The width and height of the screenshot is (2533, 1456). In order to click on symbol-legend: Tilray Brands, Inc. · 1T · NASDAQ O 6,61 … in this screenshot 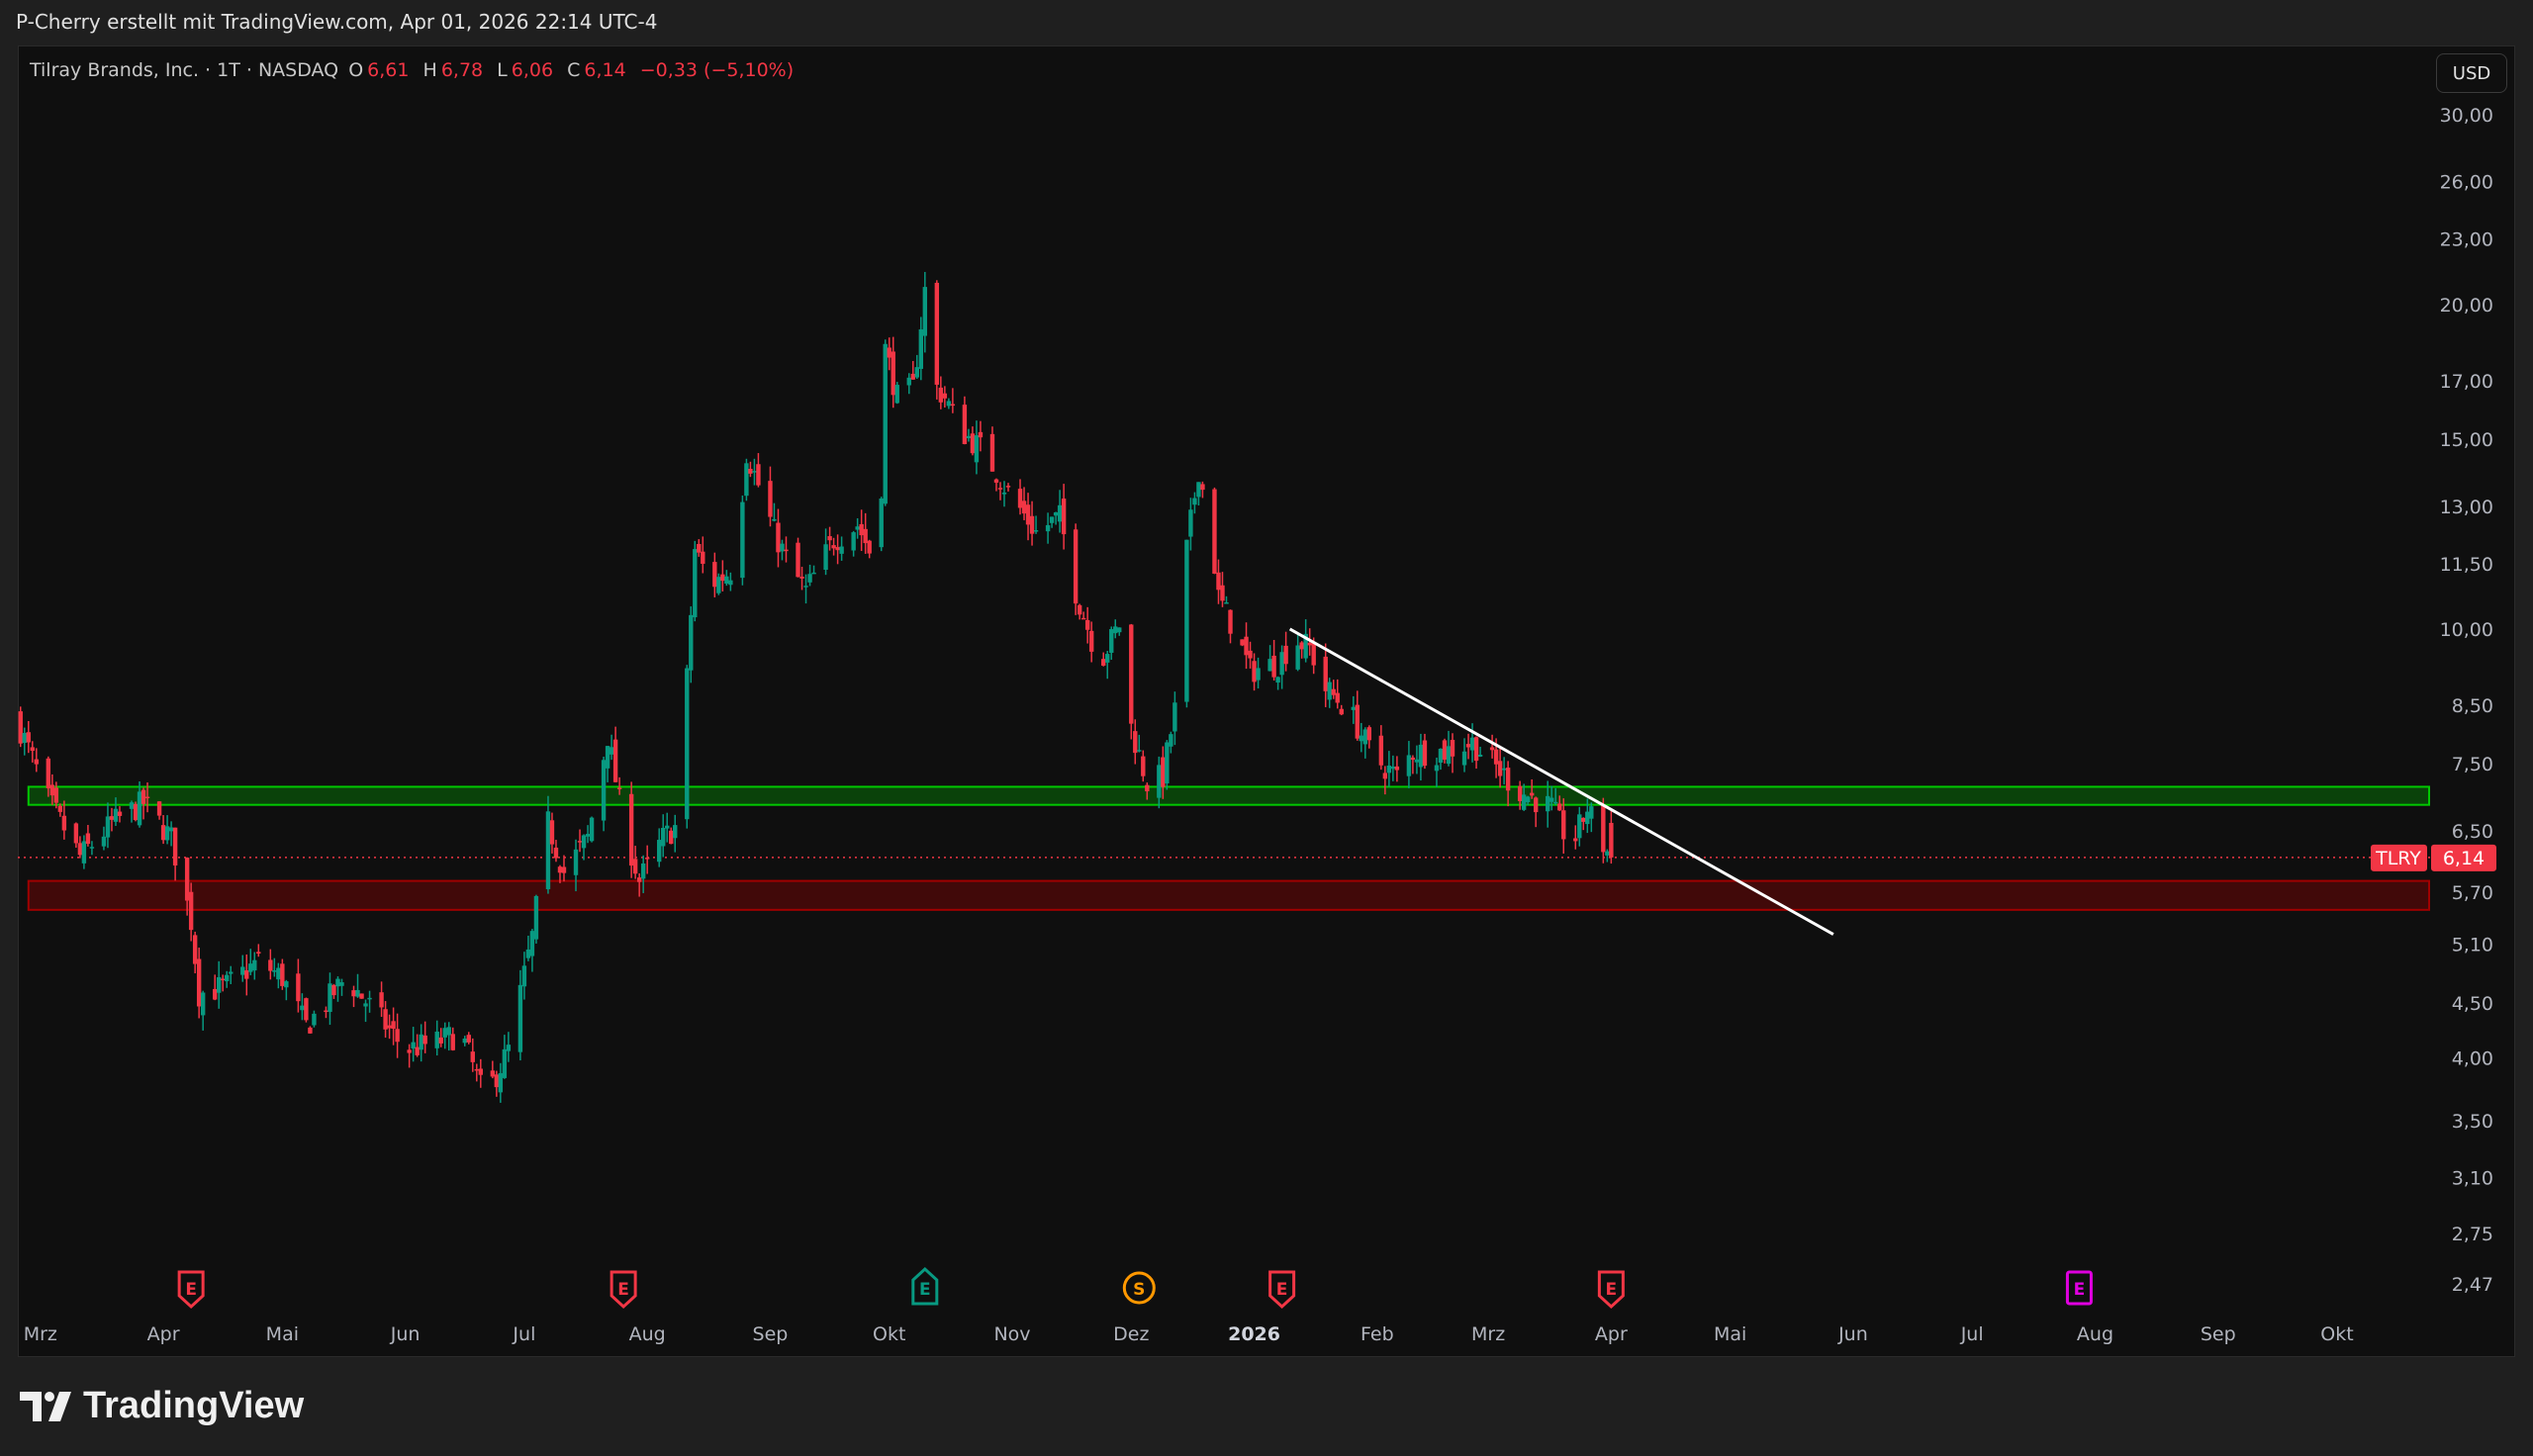, I will do `click(413, 70)`.